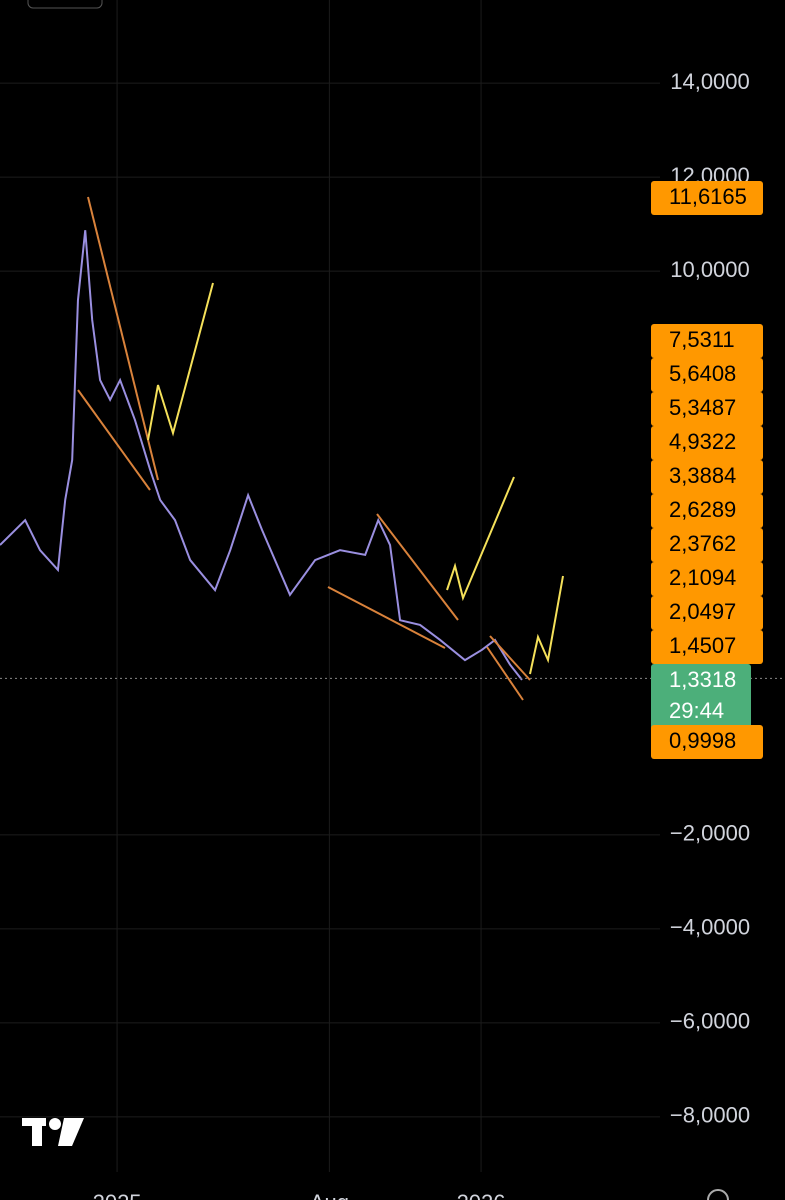 The width and height of the screenshot is (785, 1200). I want to click on y-tick-label: −6,0000, so click(710, 1021).